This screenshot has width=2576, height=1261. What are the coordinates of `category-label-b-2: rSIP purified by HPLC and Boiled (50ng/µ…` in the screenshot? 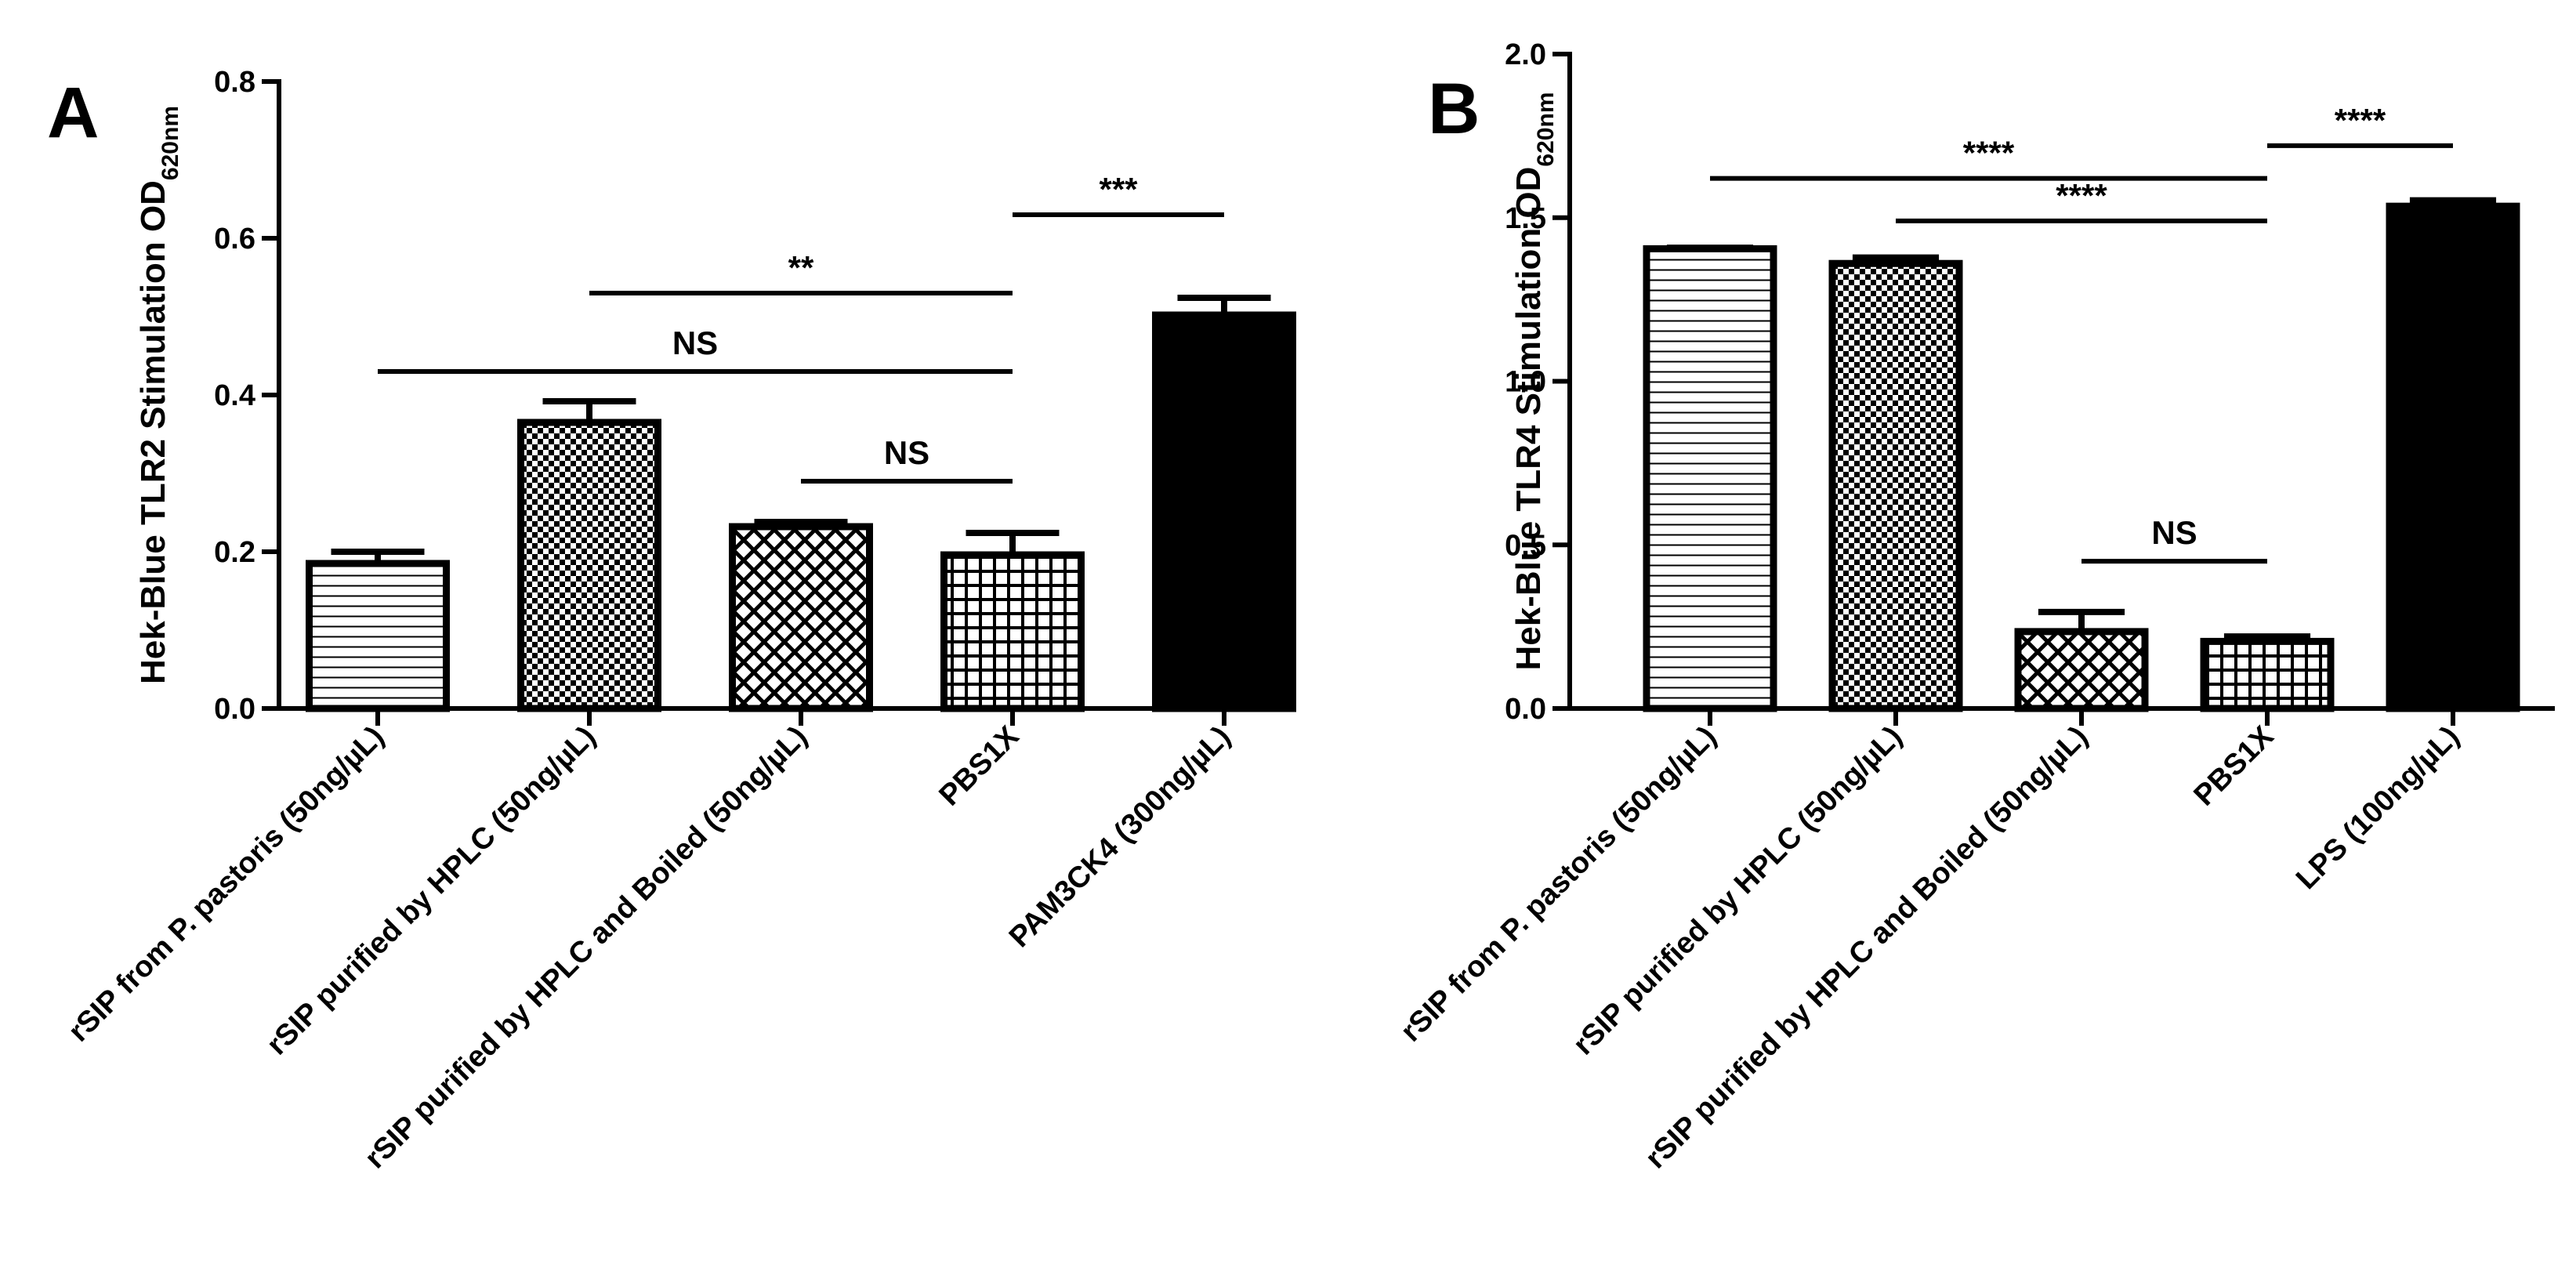 It's located at (1867, 948).